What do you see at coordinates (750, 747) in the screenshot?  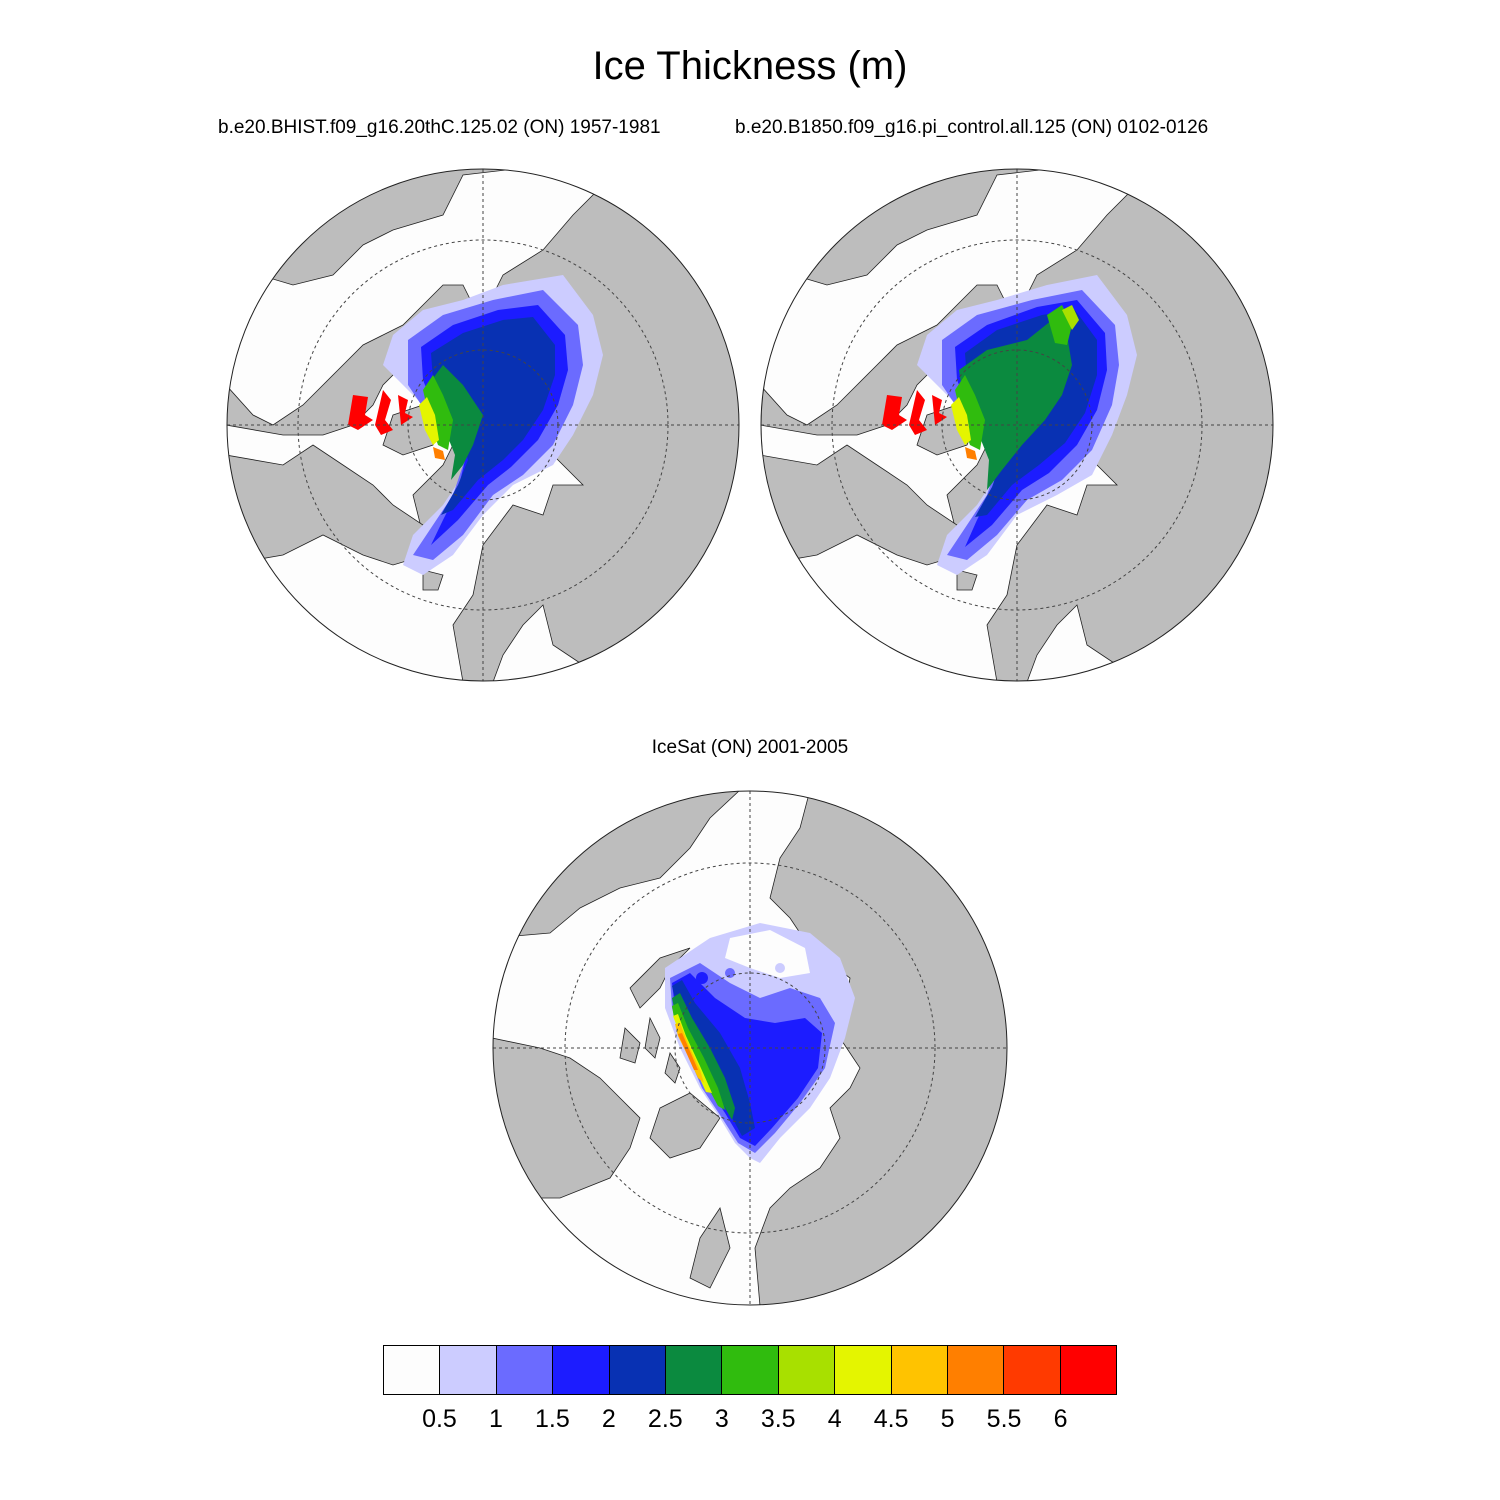 I see `panel-3-subtitle: IceSat (ON) 2001-2005` at bounding box center [750, 747].